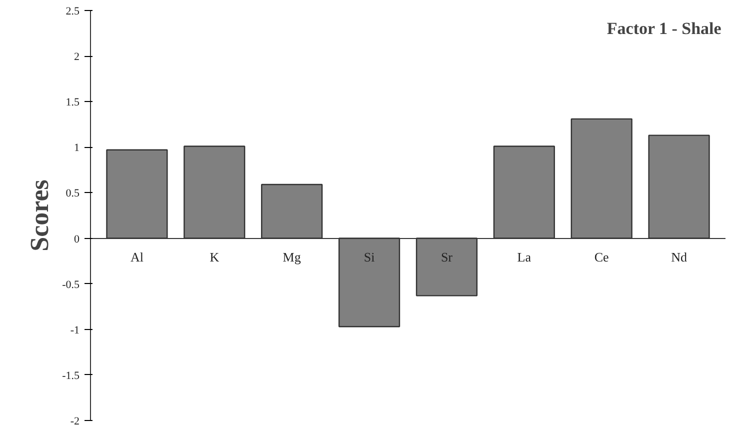 The height and width of the screenshot is (433, 739). Describe the element at coordinates (73, 194) in the screenshot. I see `y-tick-label: 0.5` at that location.